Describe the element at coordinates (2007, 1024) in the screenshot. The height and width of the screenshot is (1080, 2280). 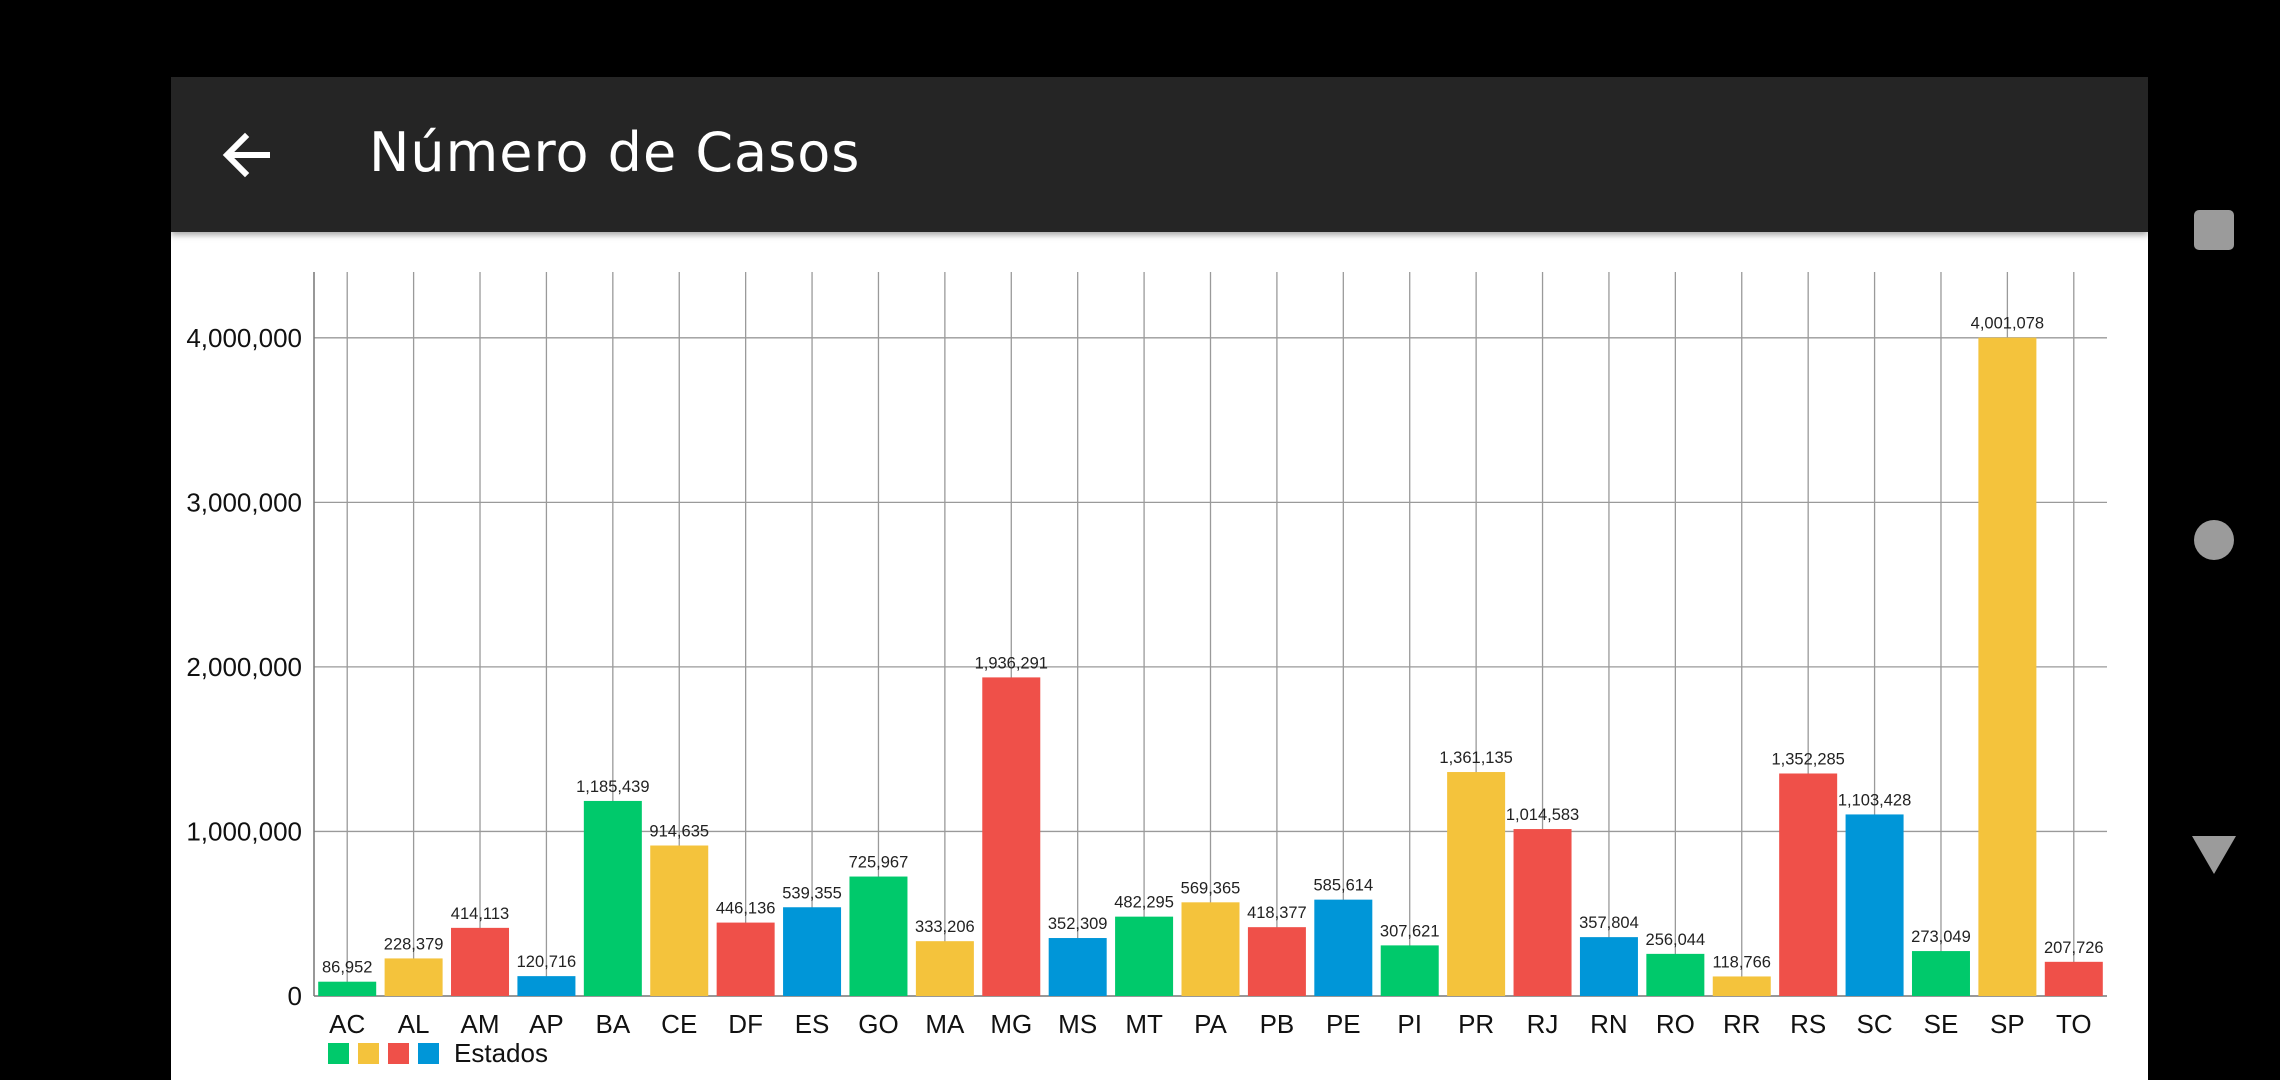
I see `x-tick-label: SP` at that location.